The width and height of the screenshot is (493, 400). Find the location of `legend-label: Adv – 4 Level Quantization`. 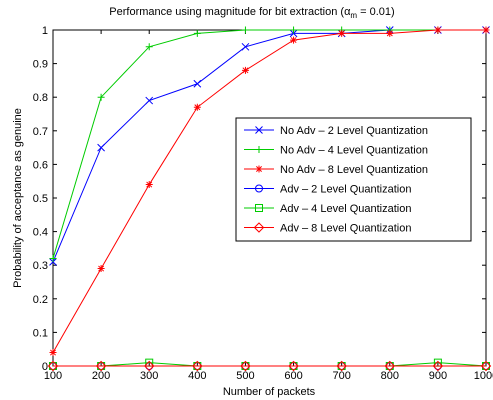

legend-label: Adv – 4 Level Quantization is located at coordinates (345, 209).